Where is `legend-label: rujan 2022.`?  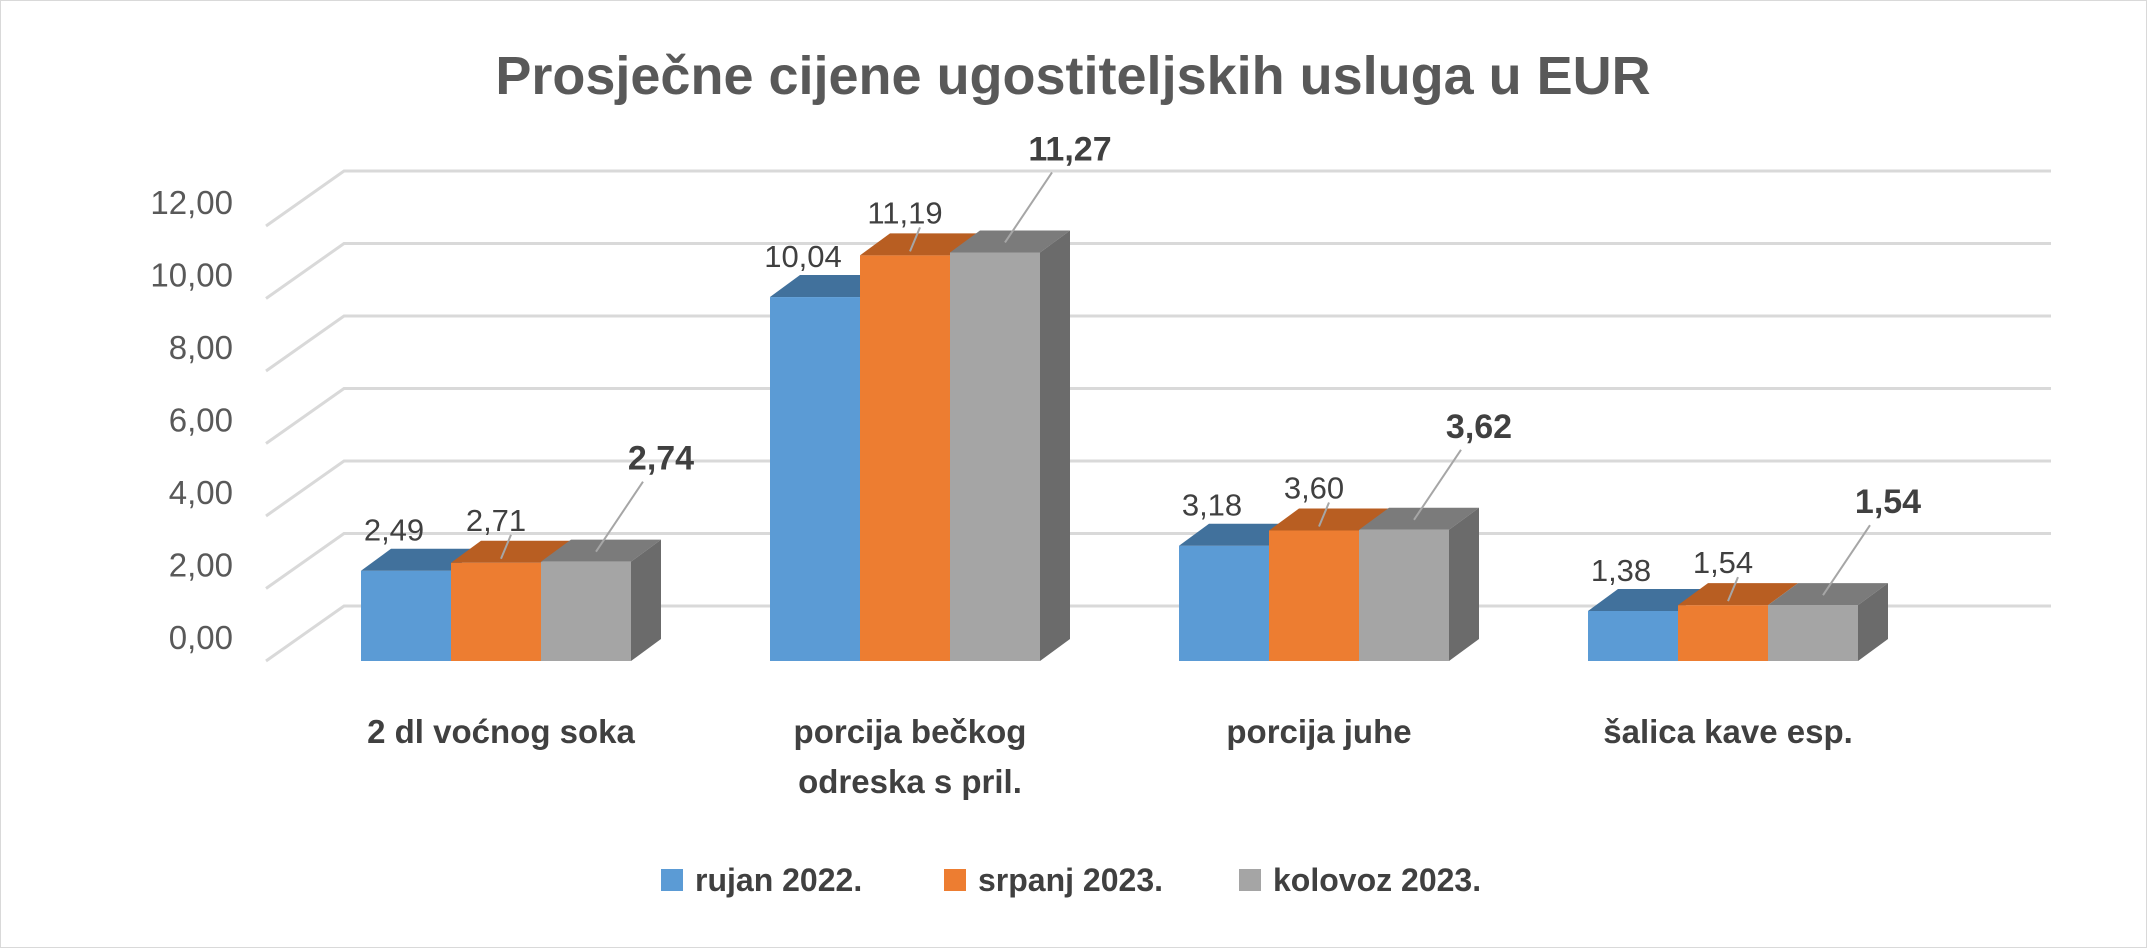
legend-label: rujan 2022. is located at coordinates (778, 880).